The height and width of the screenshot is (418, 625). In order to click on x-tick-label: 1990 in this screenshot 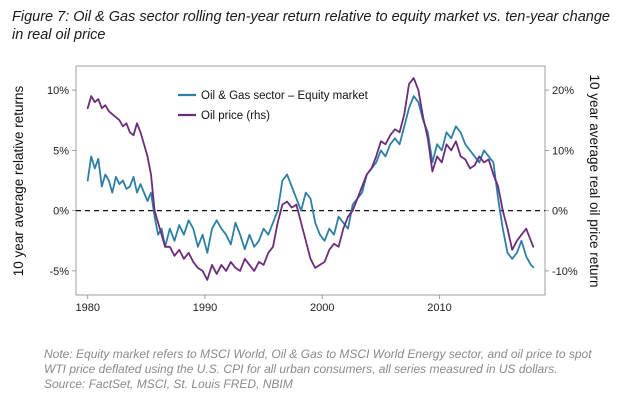, I will do `click(205, 308)`.